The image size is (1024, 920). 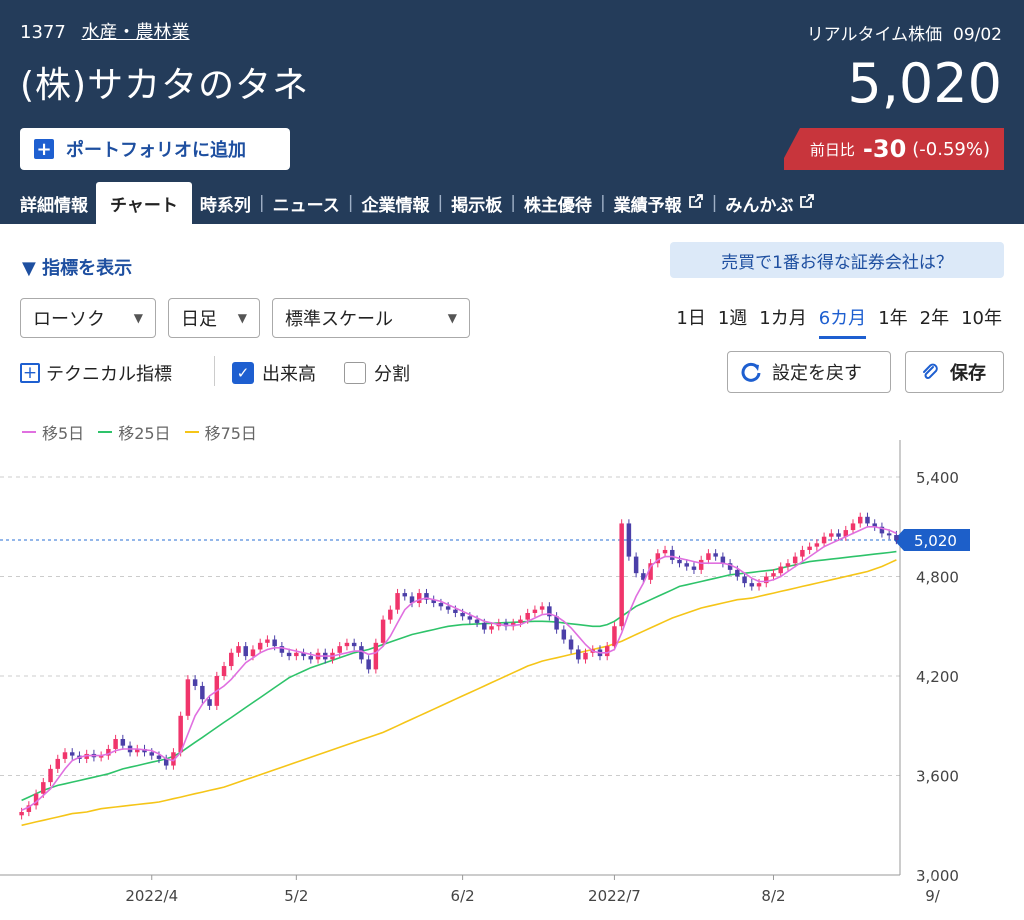 I want to click on y-tick-label: 5,400, so click(x=937, y=478).